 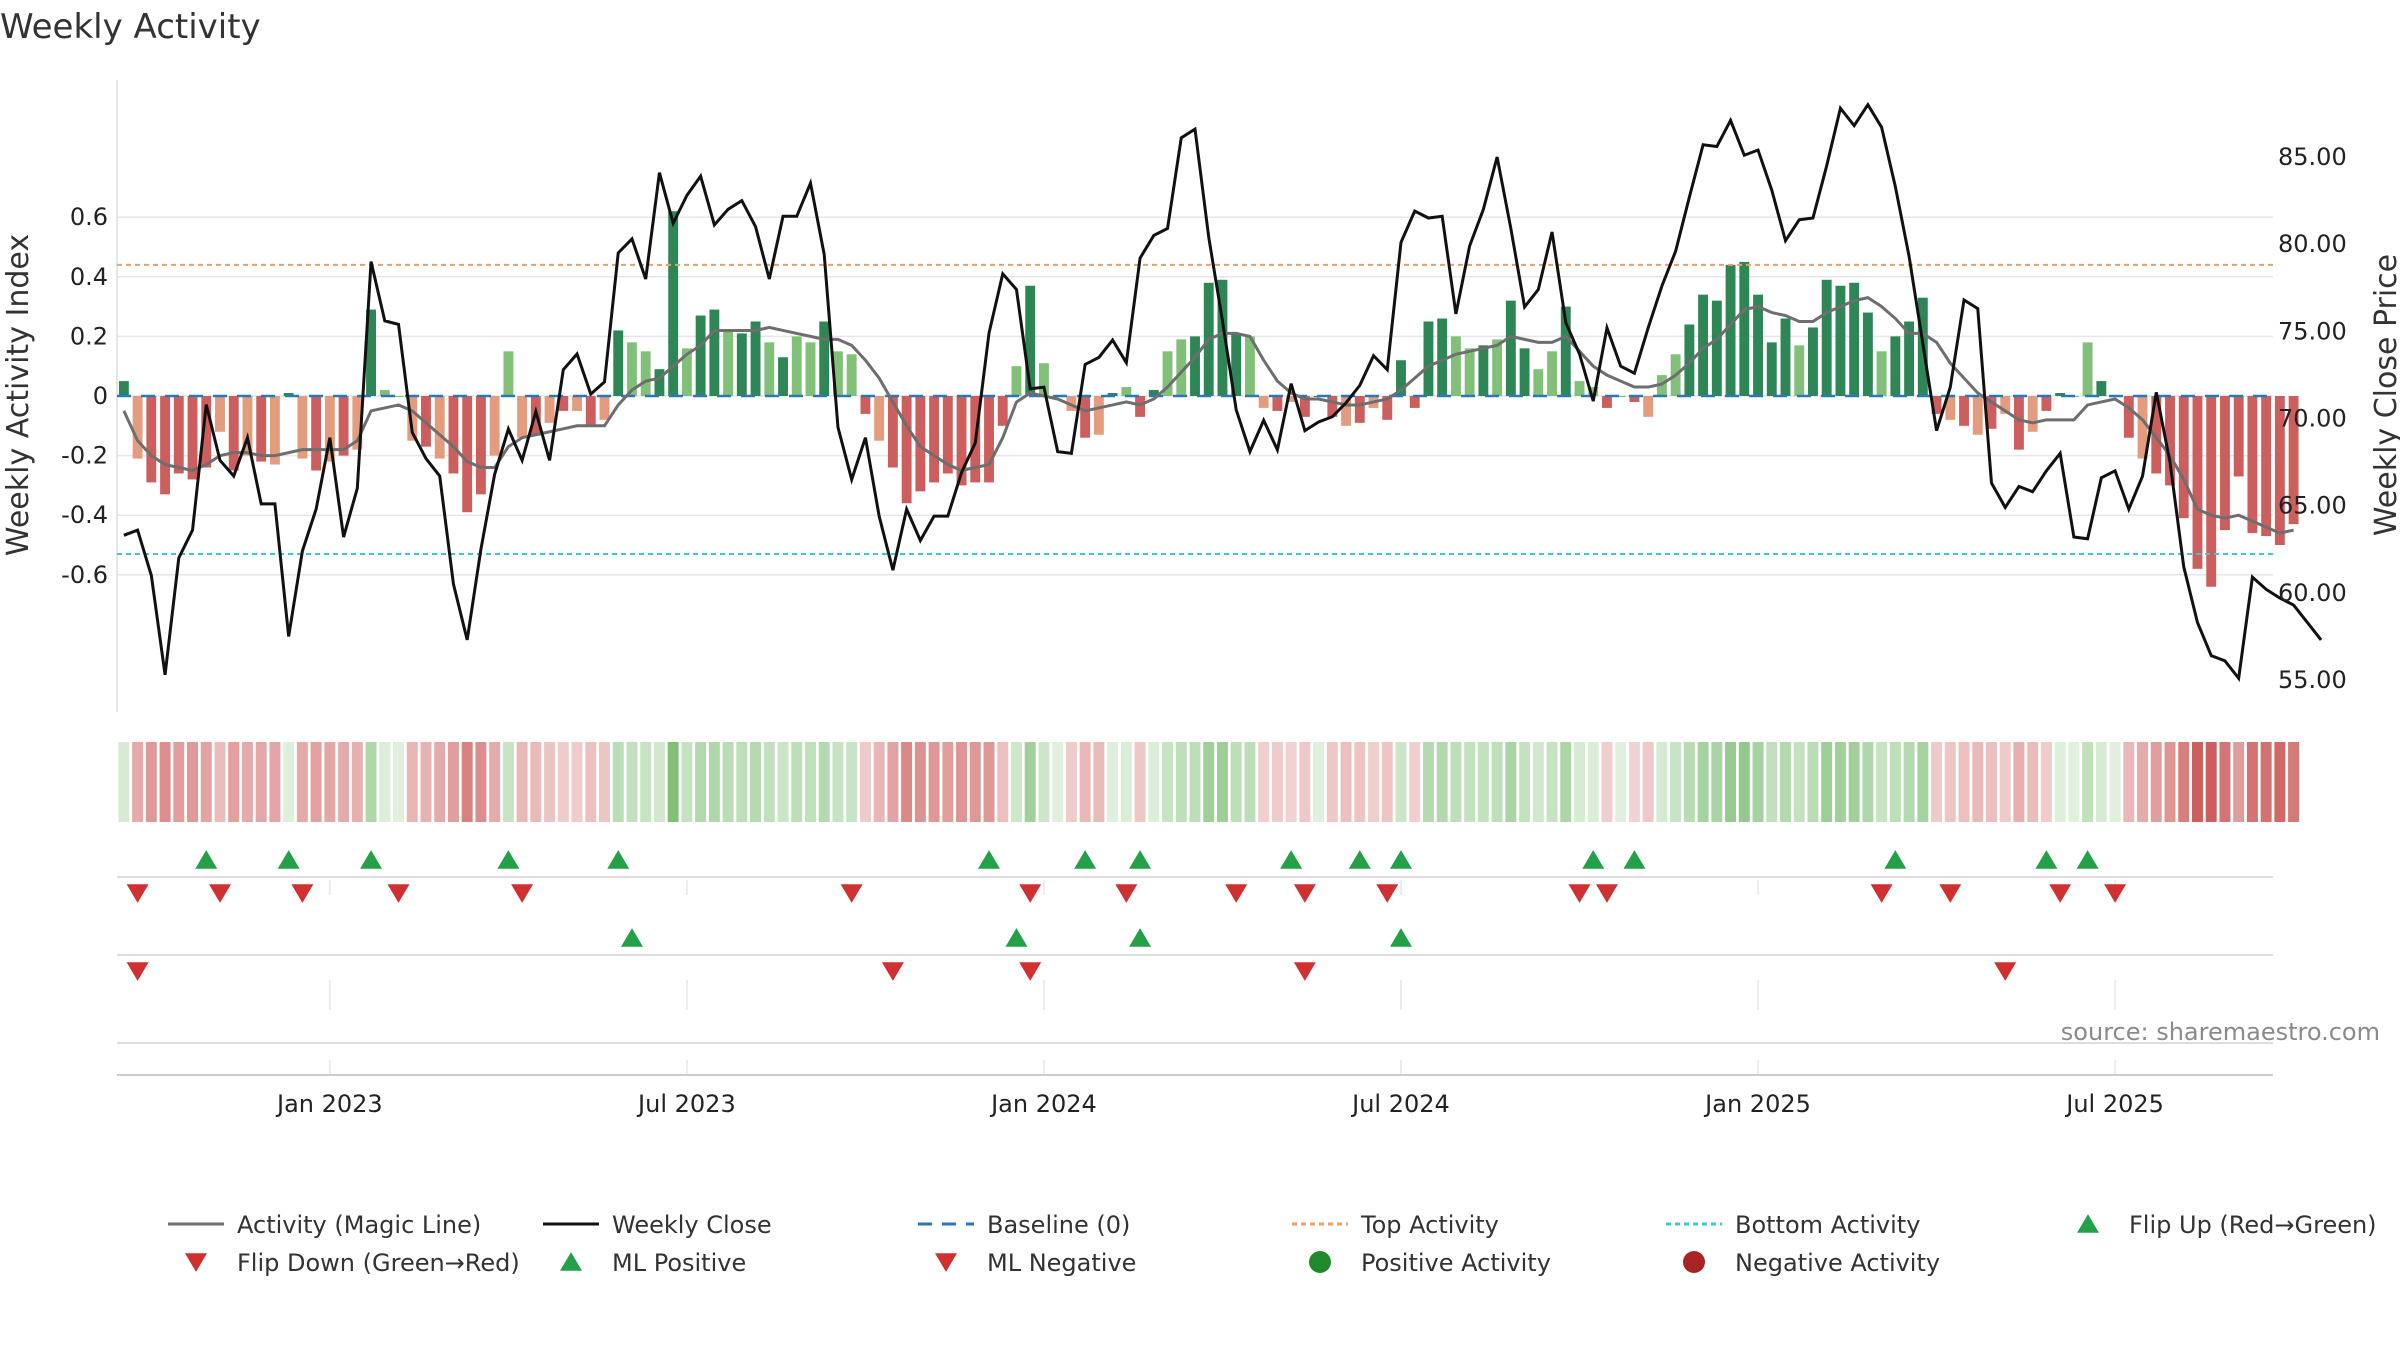 I want to click on y-axis-label-left: Weekly Activity Index, so click(x=18, y=395).